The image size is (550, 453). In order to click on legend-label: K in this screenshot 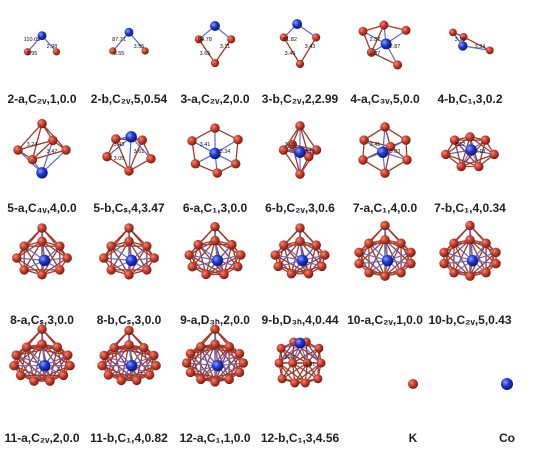, I will do `click(413, 438)`.